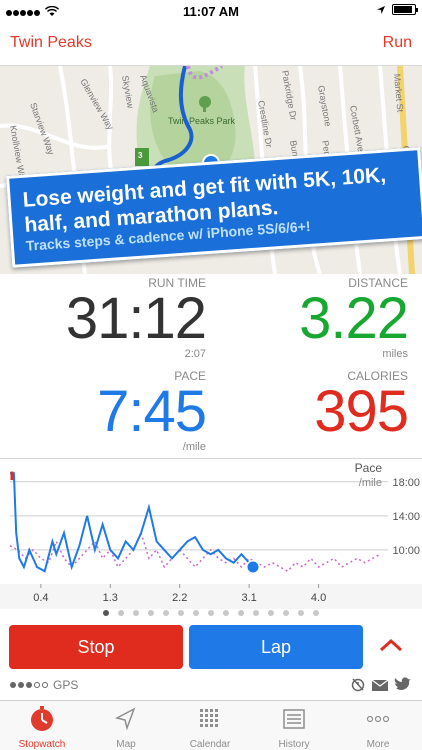 This screenshot has height=750, width=422. I want to click on gps-label: GPS, so click(66, 685).